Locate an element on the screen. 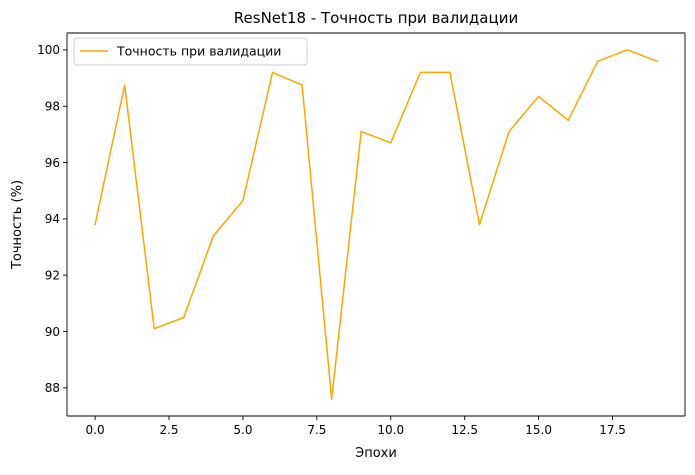  y-tick-label: 98 is located at coordinates (52, 107).